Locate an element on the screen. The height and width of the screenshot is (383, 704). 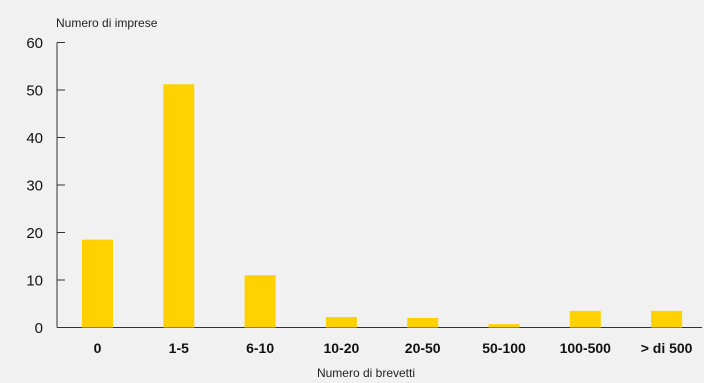
x-tick-label: 0 is located at coordinates (98, 348).